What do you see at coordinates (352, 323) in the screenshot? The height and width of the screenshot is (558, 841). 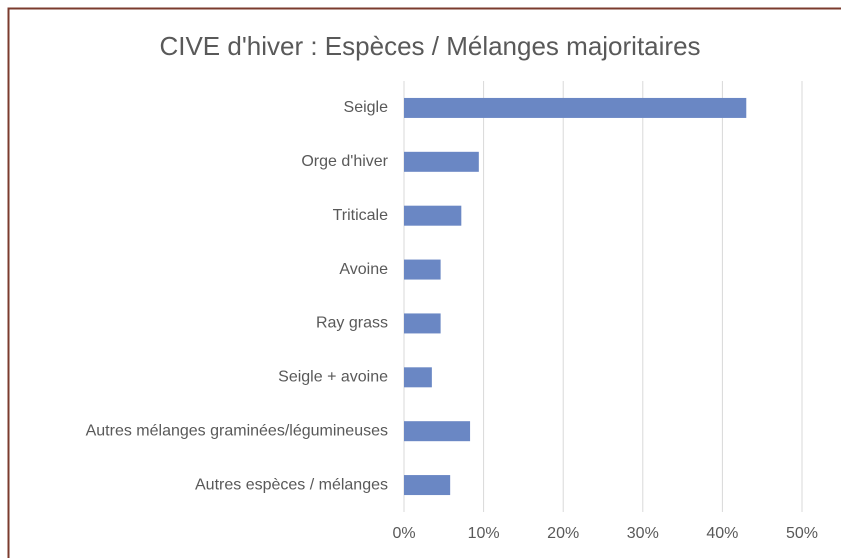 I see `y-tick-label: Ray grass` at bounding box center [352, 323].